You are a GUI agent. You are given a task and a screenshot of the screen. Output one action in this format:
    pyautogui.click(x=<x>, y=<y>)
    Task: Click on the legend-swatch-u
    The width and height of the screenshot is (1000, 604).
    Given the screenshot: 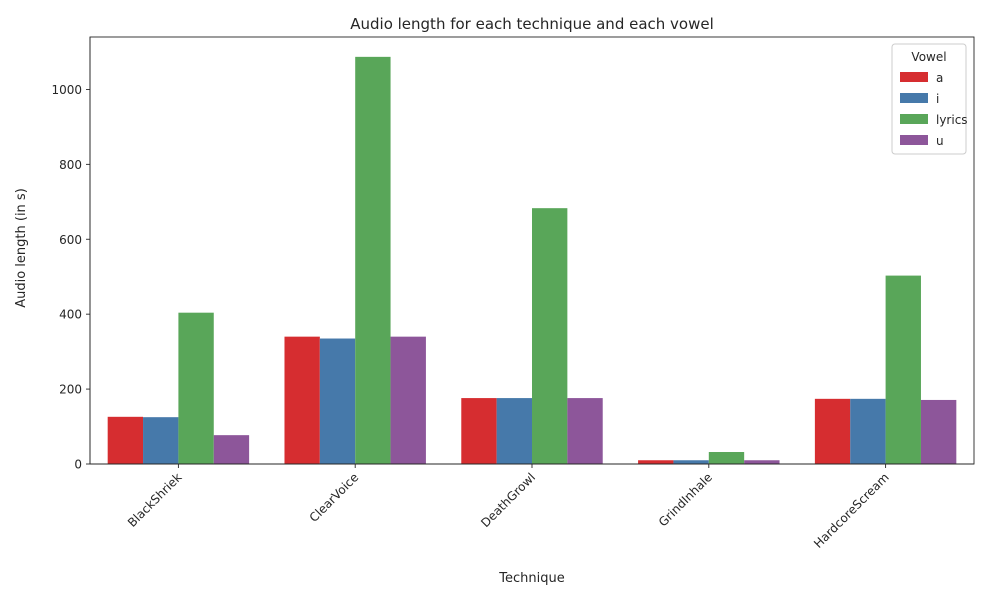 What is the action you would take?
    pyautogui.click(x=914, y=140)
    